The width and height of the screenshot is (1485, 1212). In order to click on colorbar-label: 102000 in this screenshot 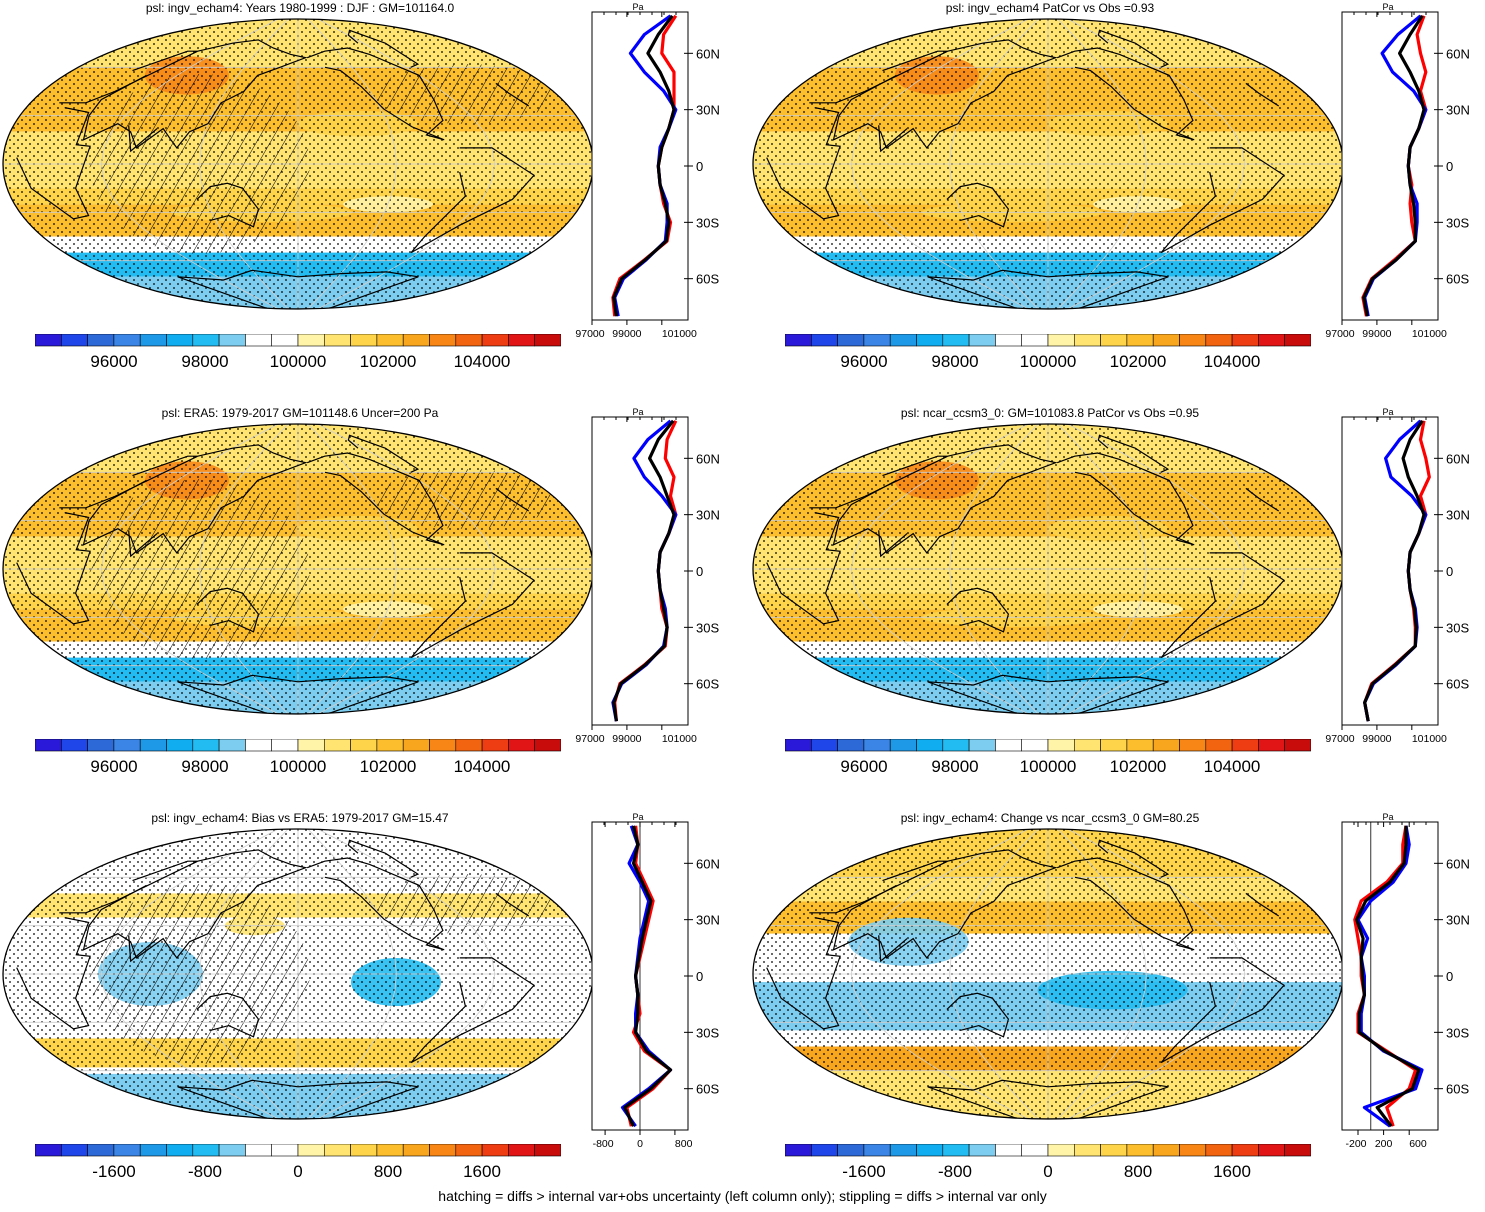, I will do `click(388, 361)`.